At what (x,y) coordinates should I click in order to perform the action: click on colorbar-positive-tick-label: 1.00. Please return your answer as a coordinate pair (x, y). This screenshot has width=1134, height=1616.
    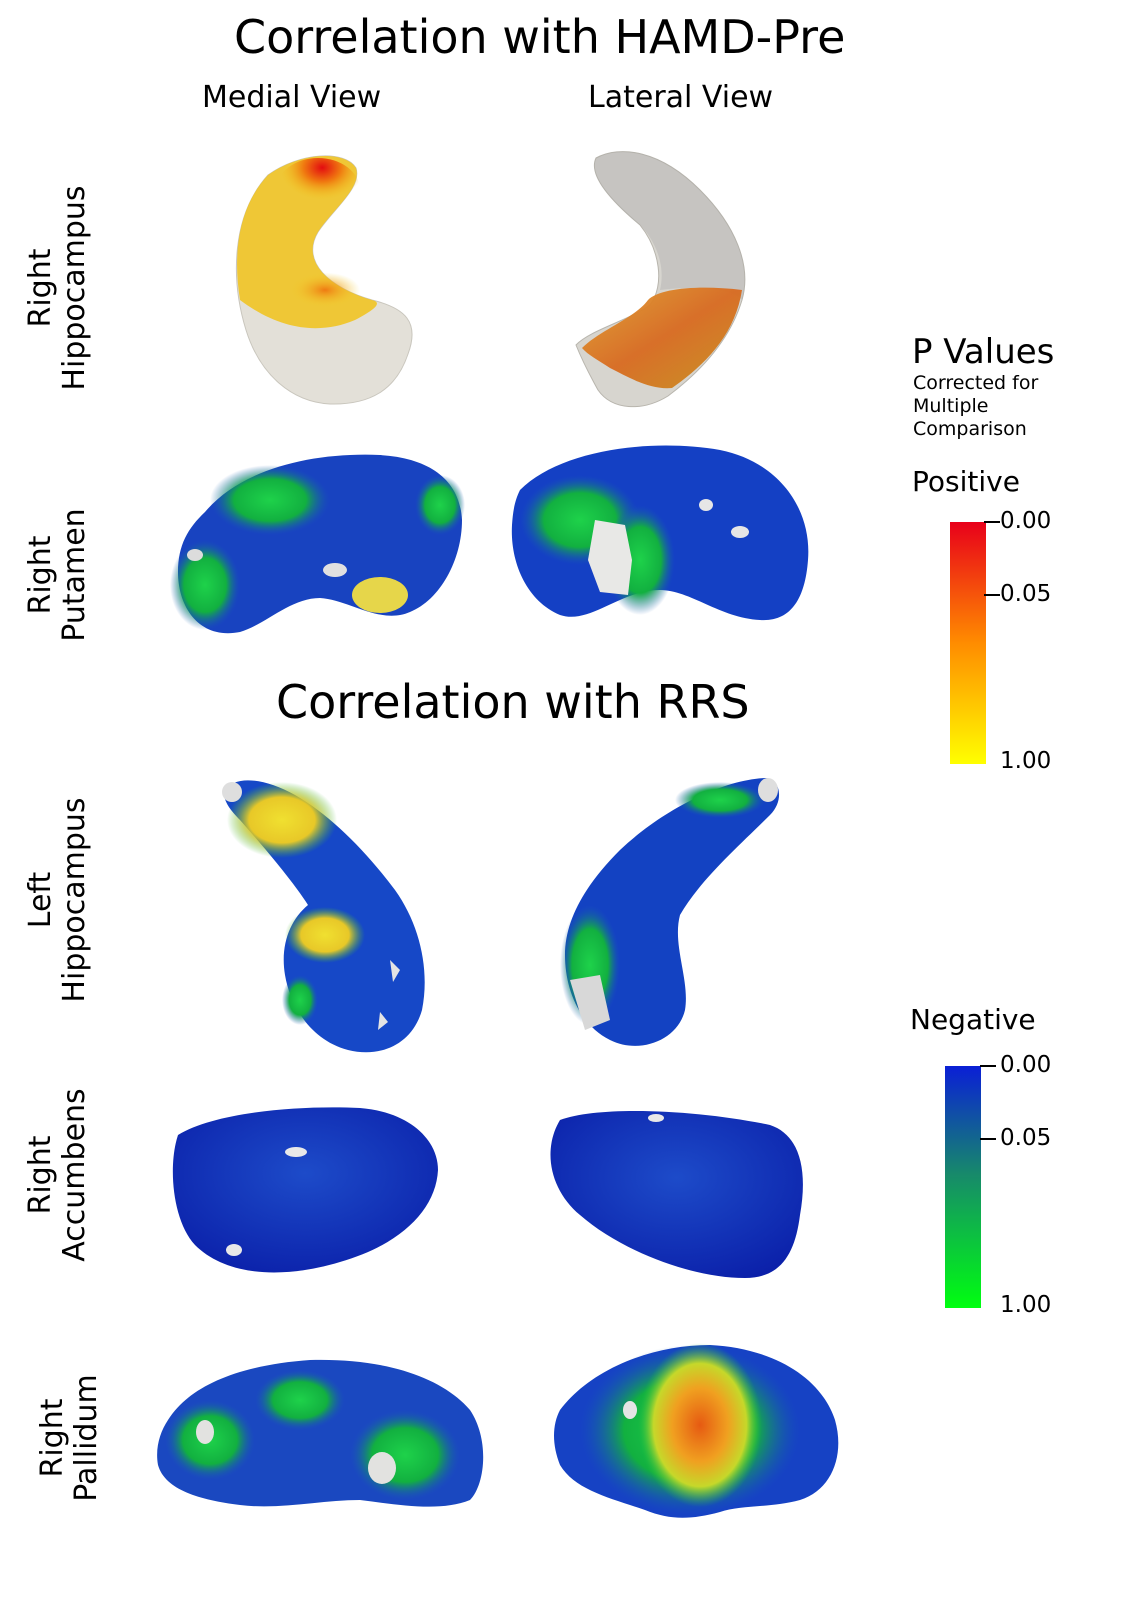
    Looking at the image, I should click on (1026, 761).